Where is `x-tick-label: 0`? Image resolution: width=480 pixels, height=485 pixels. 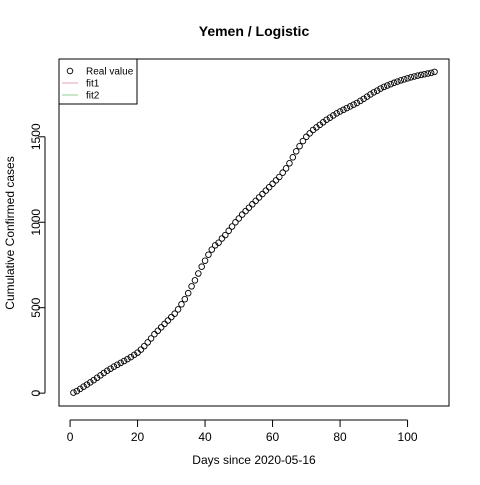 x-tick-label: 0 is located at coordinates (70, 437).